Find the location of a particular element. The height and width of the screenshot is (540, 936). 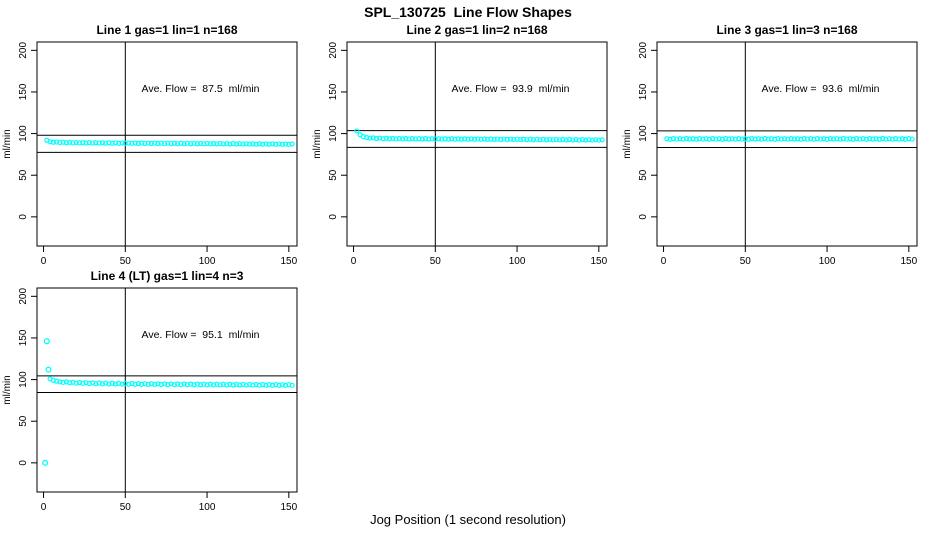

y-tick-label: 150 is located at coordinates (643, 91).